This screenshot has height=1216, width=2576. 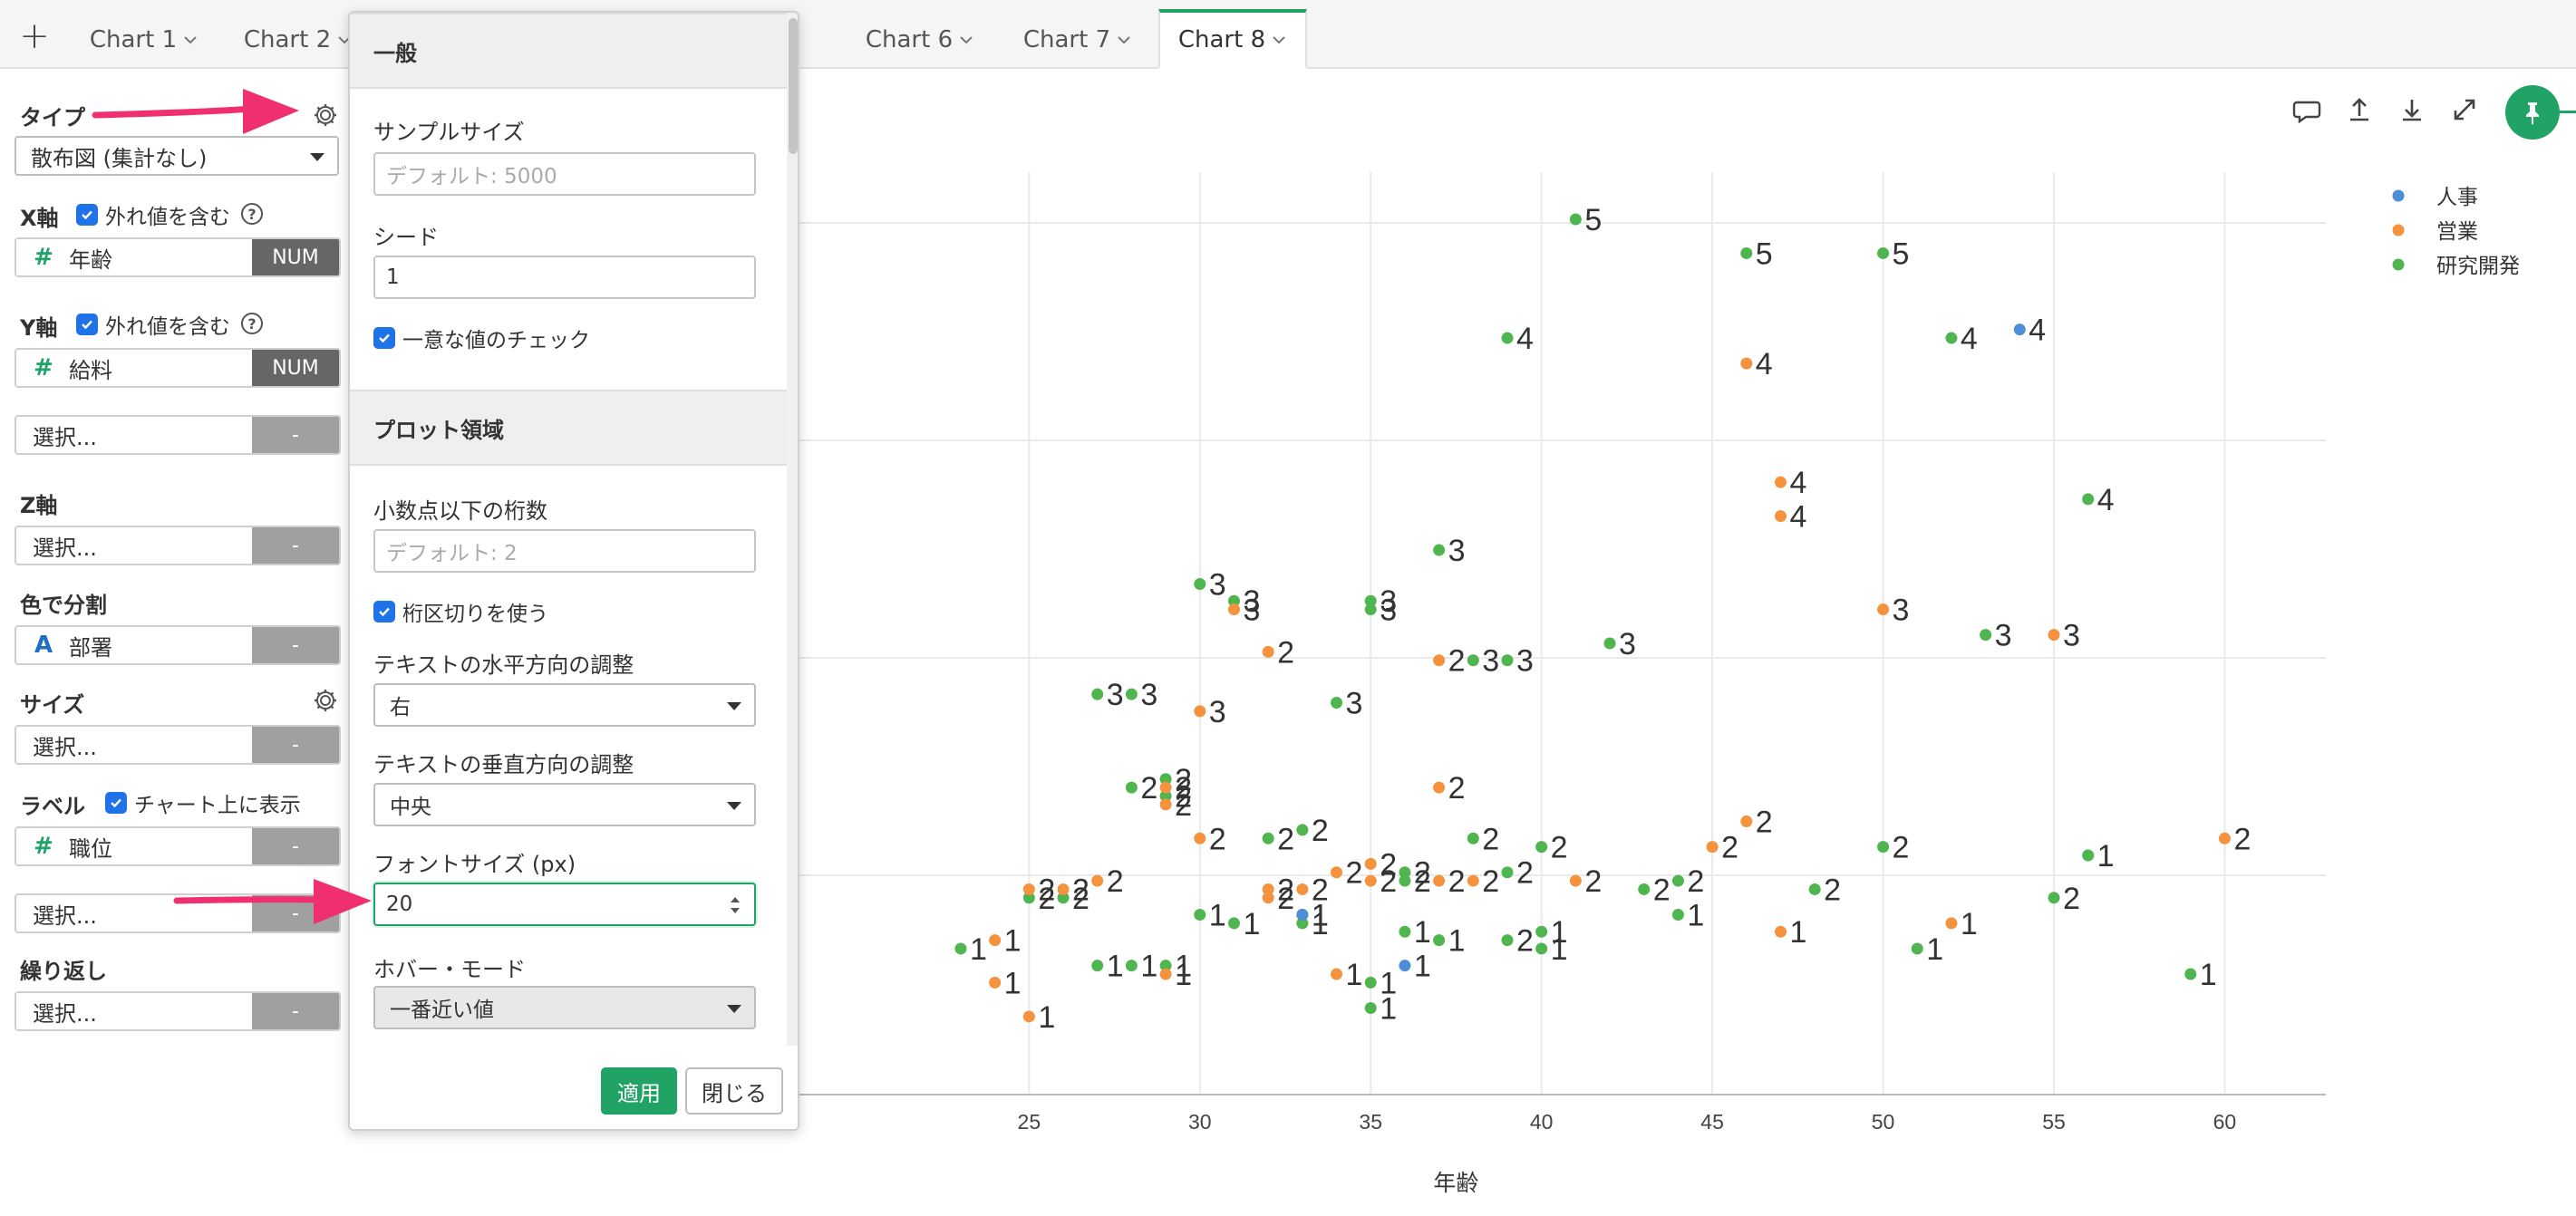 I want to click on hover-mode-label: ホバー・モード, so click(x=449, y=970).